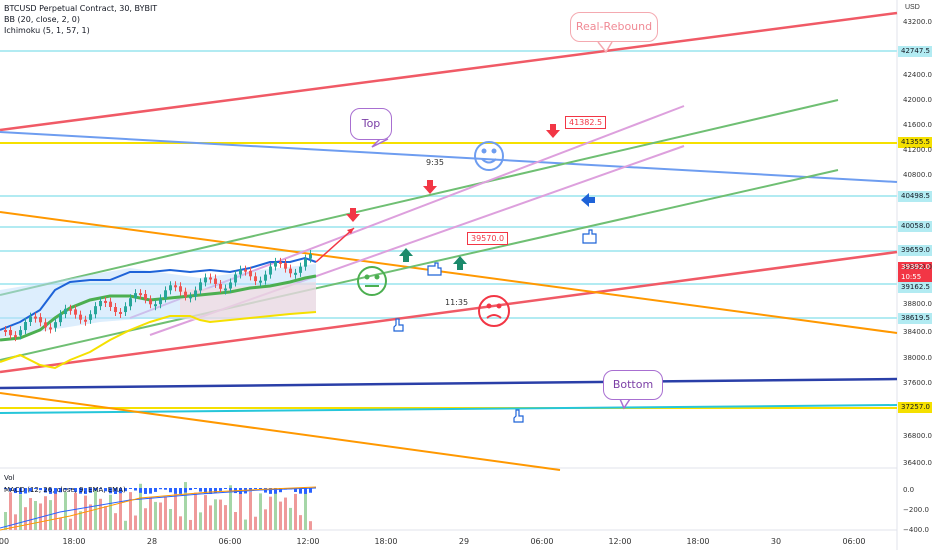 The width and height of the screenshot is (932, 550). What do you see at coordinates (5, 541) in the screenshot?
I see `time-tick: 00` at bounding box center [5, 541].